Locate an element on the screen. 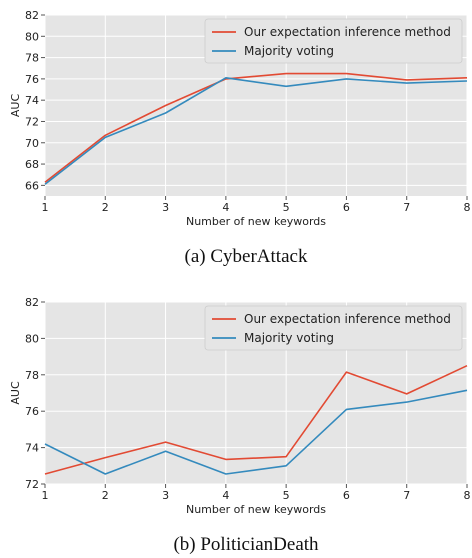 The width and height of the screenshot is (472, 558). y-tick-label: 68 is located at coordinates (32, 164).